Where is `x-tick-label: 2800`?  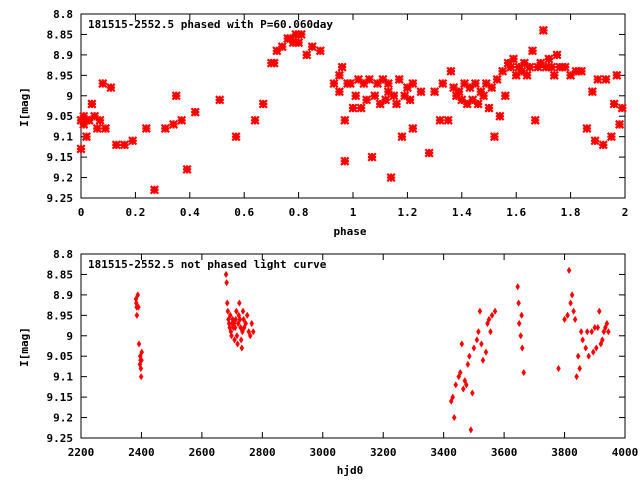 x-tick-label: 2800 is located at coordinates (262, 452).